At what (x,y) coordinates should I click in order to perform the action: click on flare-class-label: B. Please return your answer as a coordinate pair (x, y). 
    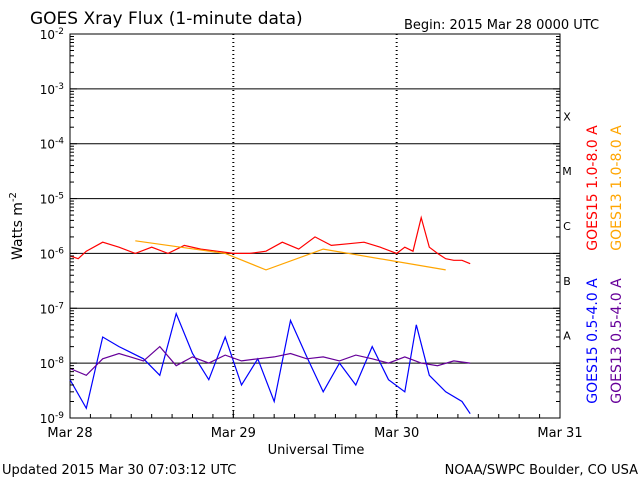
    Looking at the image, I should click on (567, 281).